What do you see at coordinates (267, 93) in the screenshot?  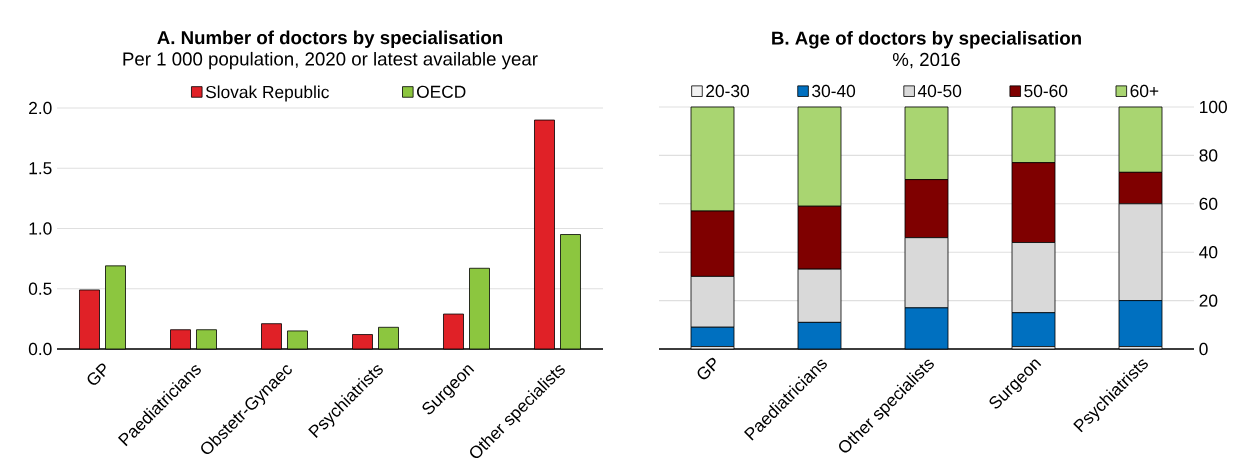 I see `legend-label: Slovak Republic` at bounding box center [267, 93].